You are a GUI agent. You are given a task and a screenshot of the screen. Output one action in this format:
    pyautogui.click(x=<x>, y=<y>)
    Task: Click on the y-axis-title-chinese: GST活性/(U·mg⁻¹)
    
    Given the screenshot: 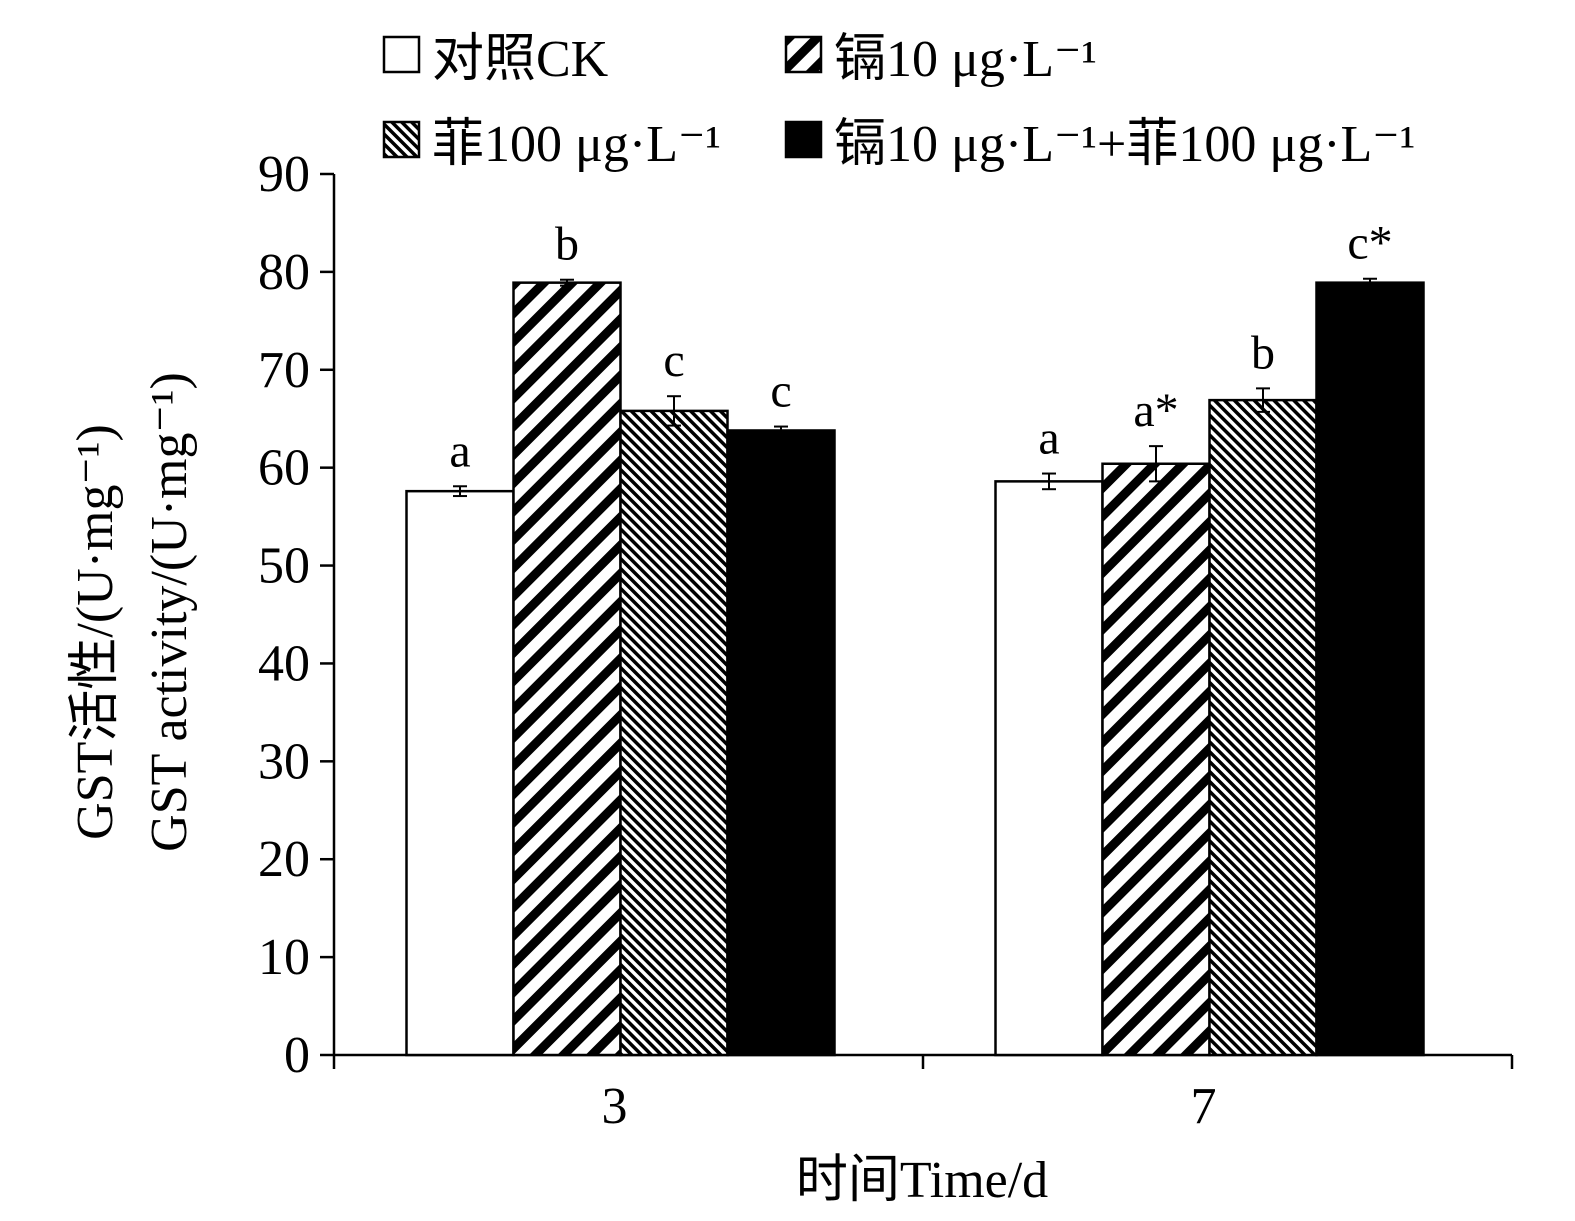 What is the action you would take?
    pyautogui.click(x=95, y=632)
    